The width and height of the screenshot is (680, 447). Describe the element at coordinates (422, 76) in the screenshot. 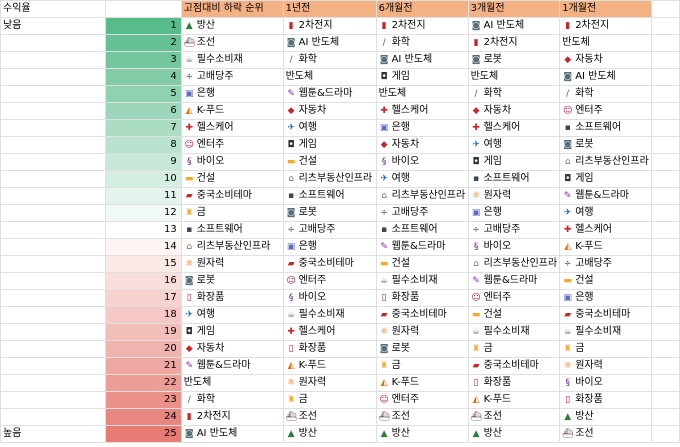

I see `sector-cell: ◘ 게임` at that location.